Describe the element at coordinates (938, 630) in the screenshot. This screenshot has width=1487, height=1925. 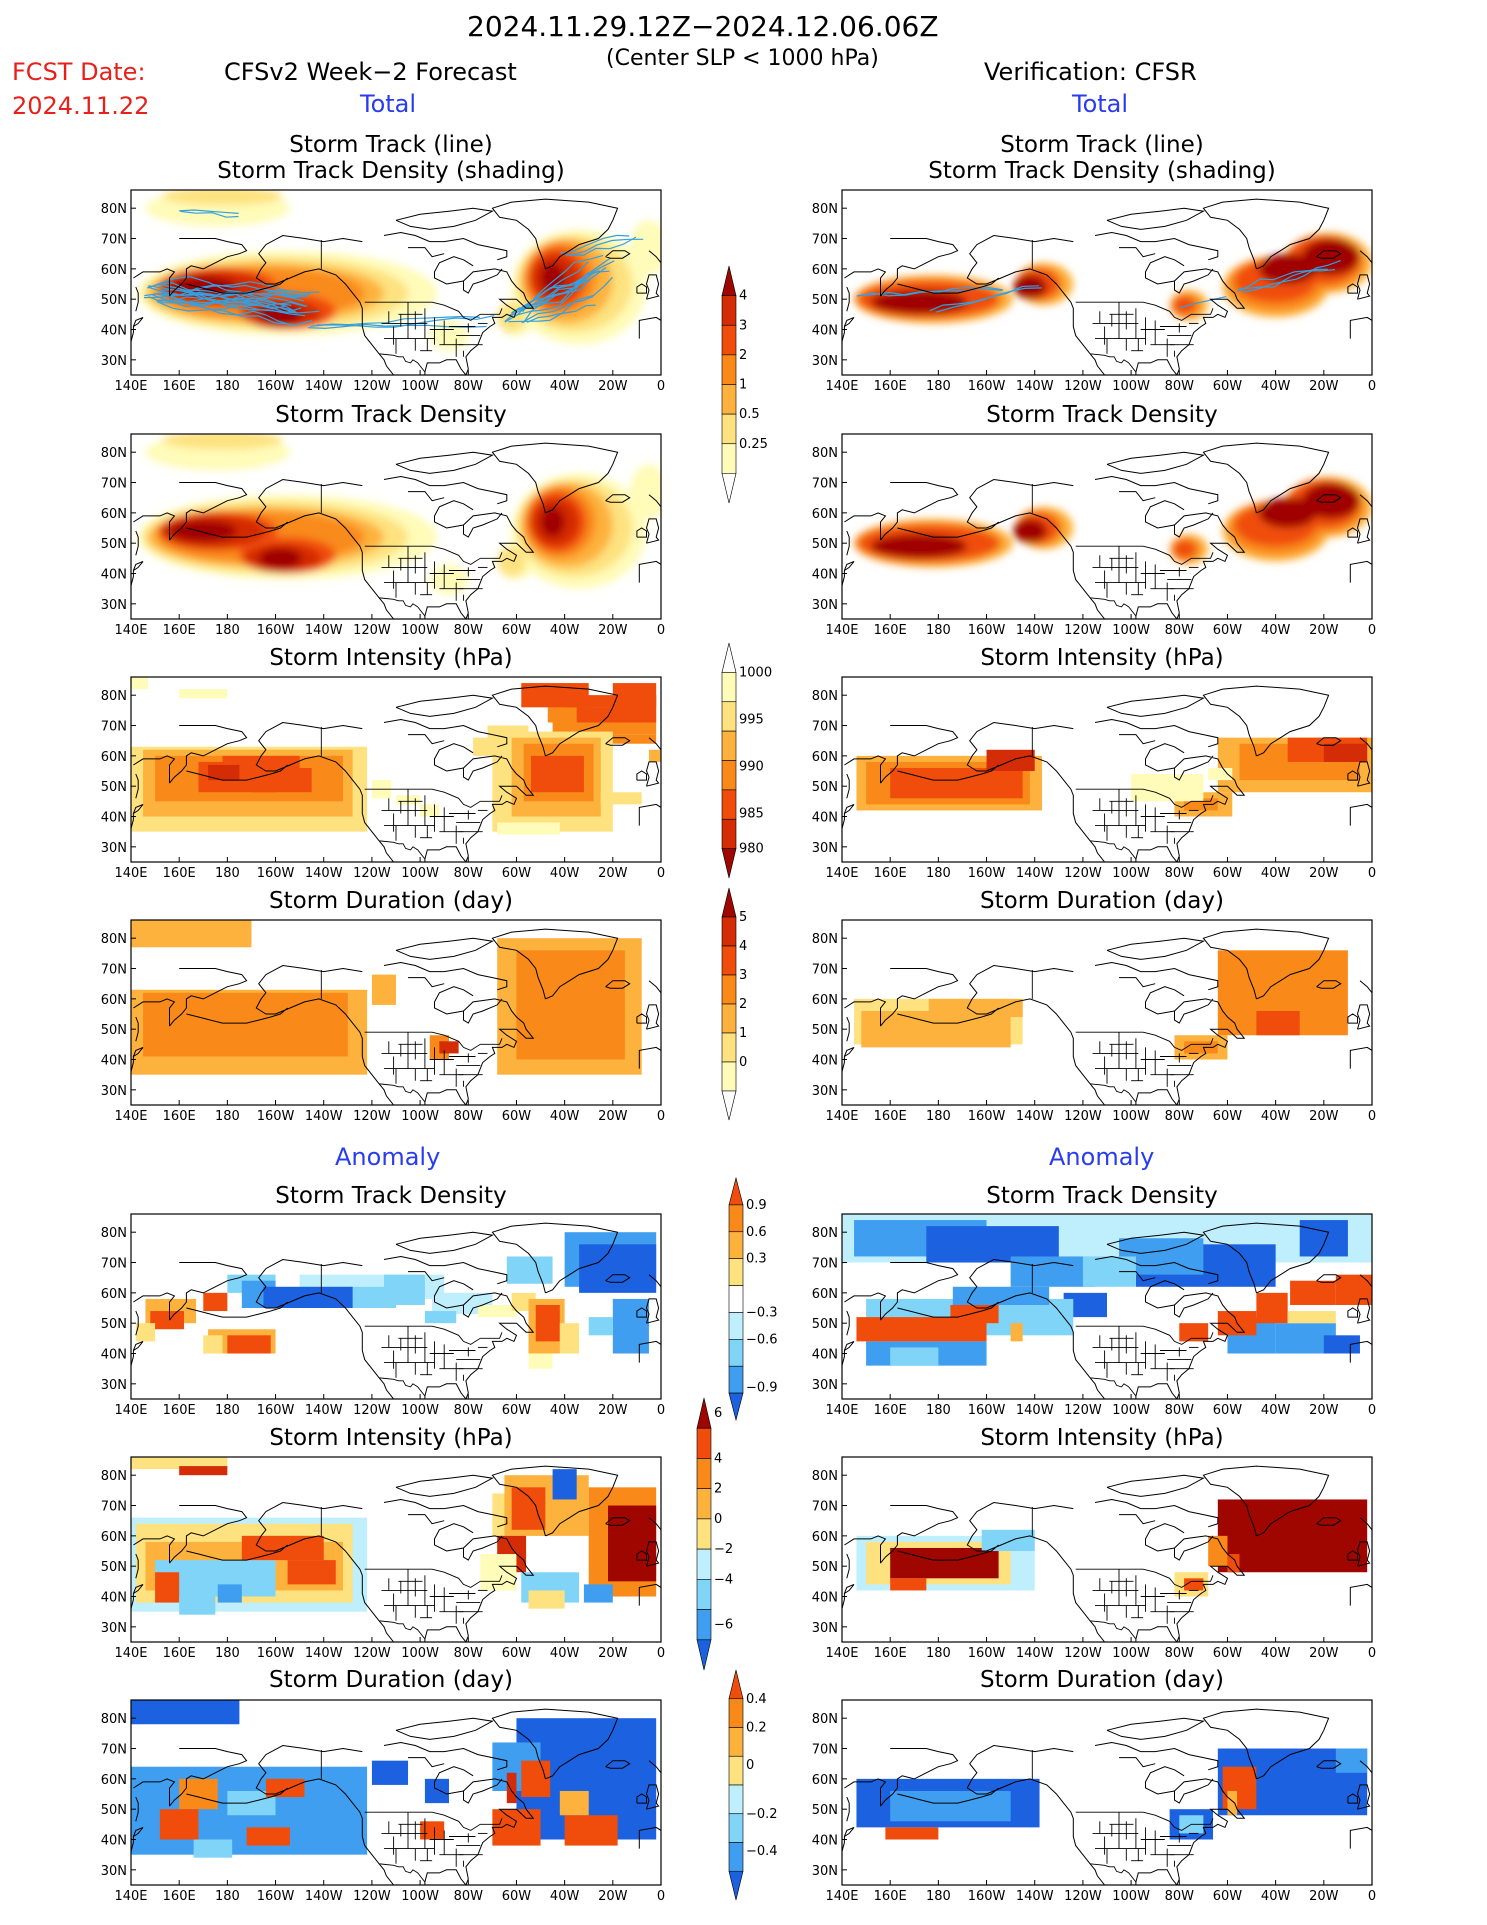
I see `lon-label: 180` at that location.